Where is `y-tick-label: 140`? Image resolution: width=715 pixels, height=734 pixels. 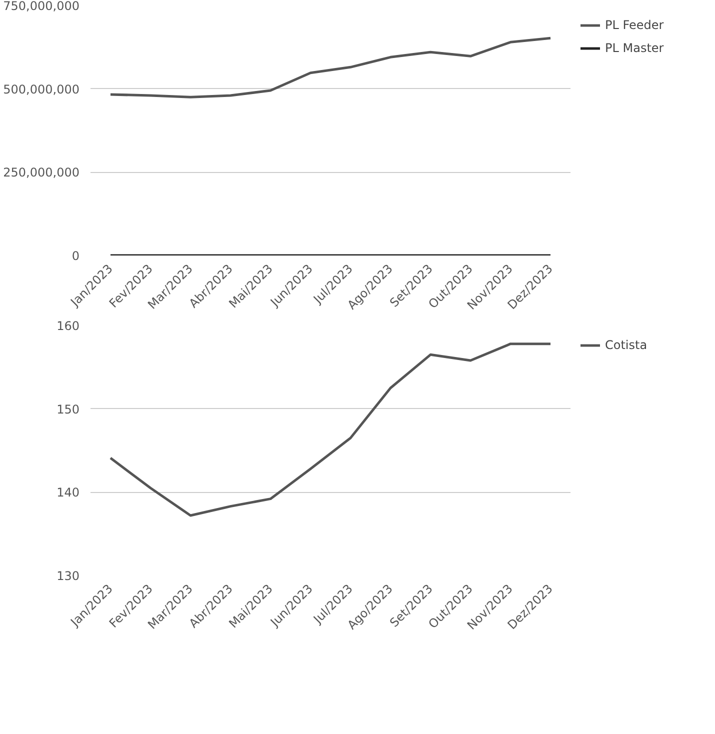 y-tick-label: 140 is located at coordinates (68, 493).